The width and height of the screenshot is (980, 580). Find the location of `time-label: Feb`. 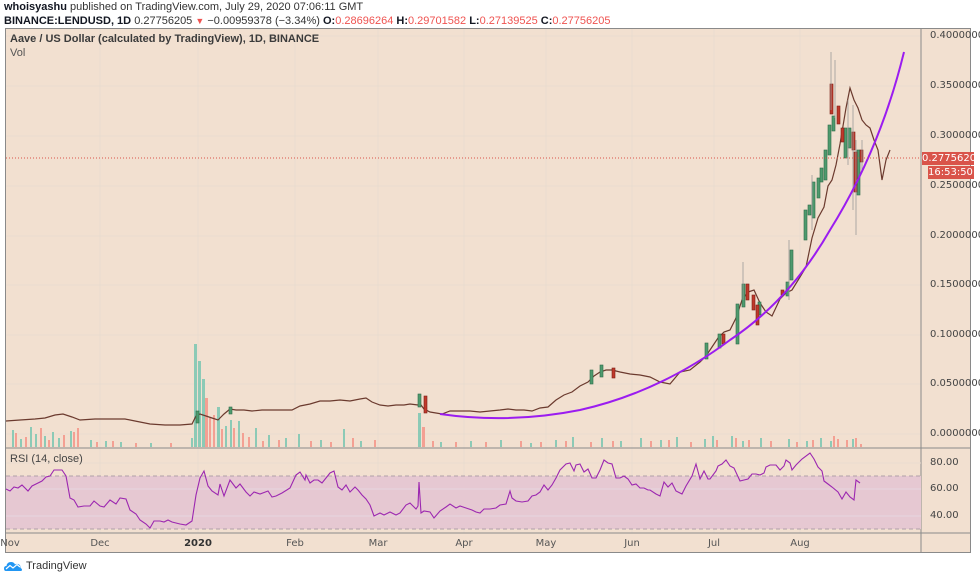

time-label: Feb is located at coordinates (295, 543).